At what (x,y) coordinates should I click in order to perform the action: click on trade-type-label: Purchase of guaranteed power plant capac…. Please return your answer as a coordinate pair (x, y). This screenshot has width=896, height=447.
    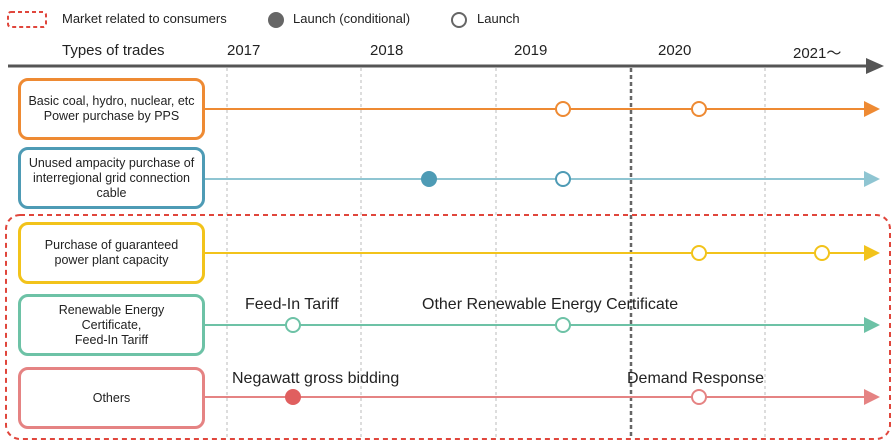
    Looking at the image, I should click on (111, 253).